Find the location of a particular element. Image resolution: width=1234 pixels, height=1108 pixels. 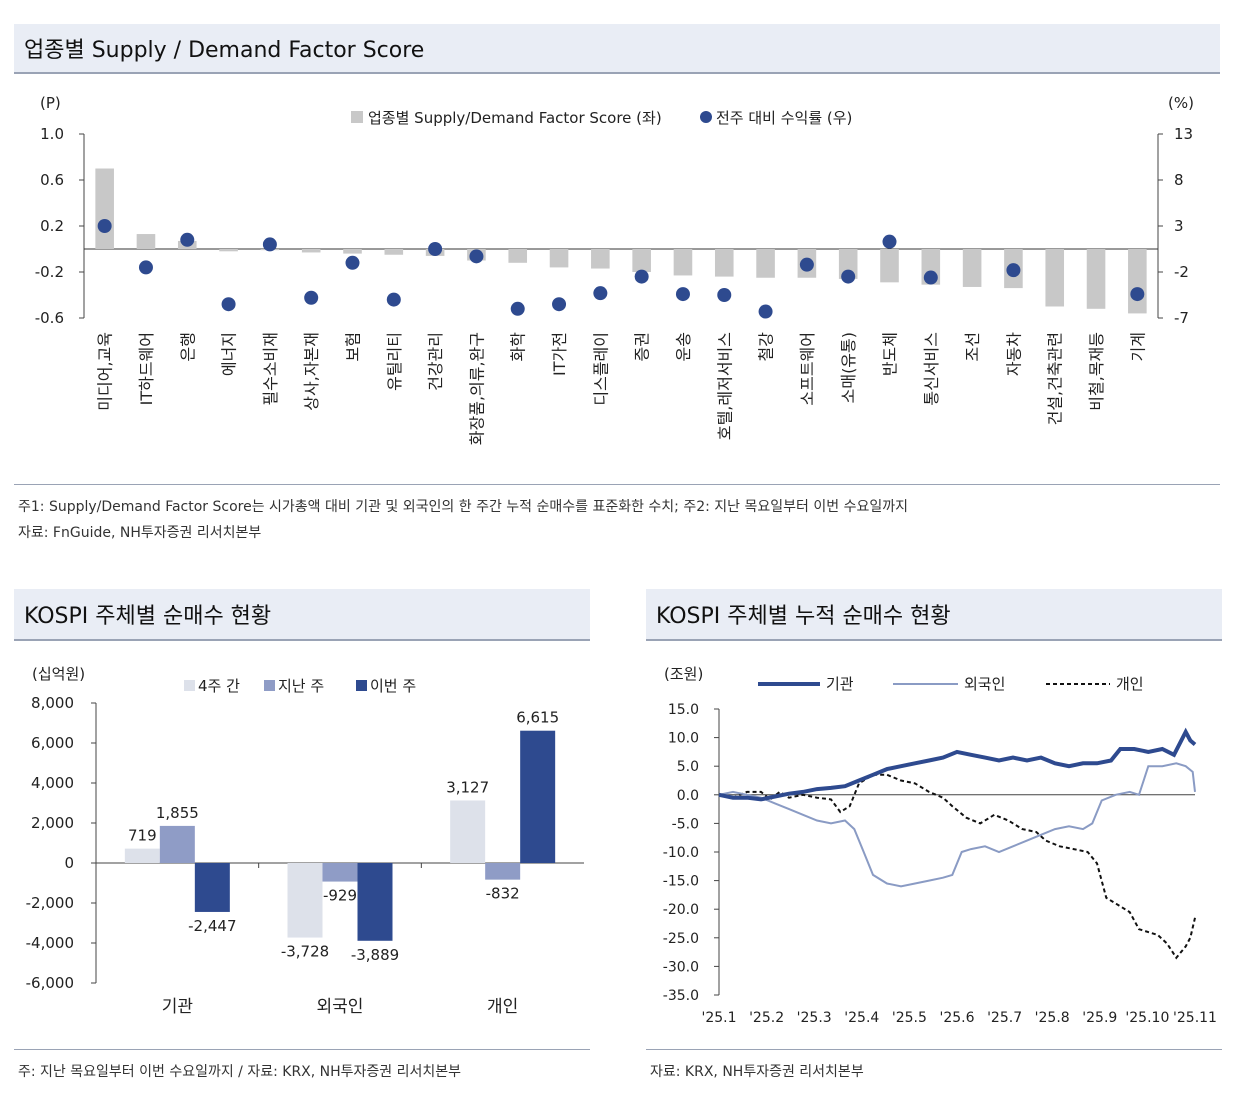

legend-lastweek-label: 지난 주 is located at coordinates (301, 686).